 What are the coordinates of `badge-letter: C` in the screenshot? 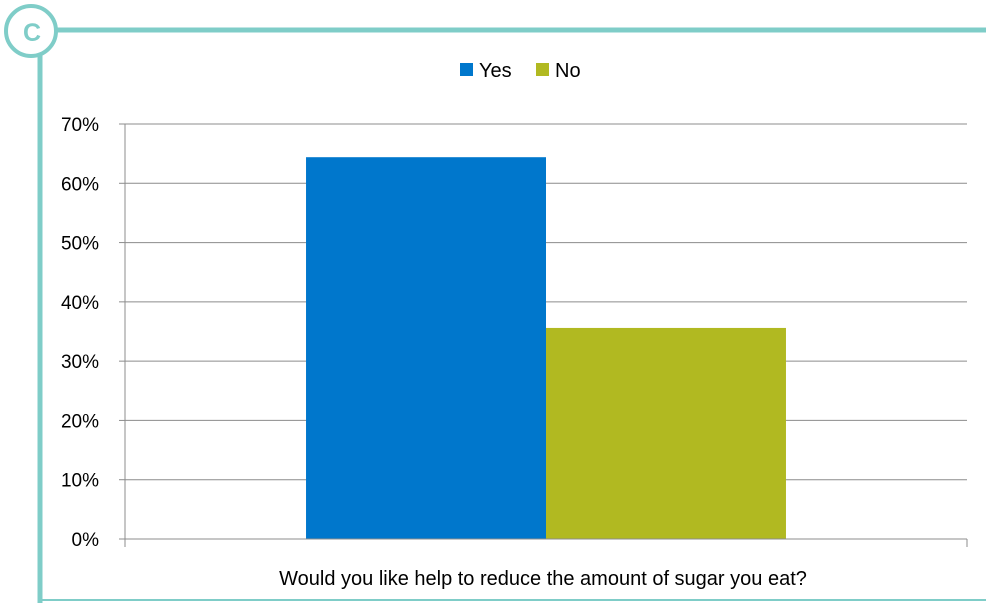 It's located at (32, 33).